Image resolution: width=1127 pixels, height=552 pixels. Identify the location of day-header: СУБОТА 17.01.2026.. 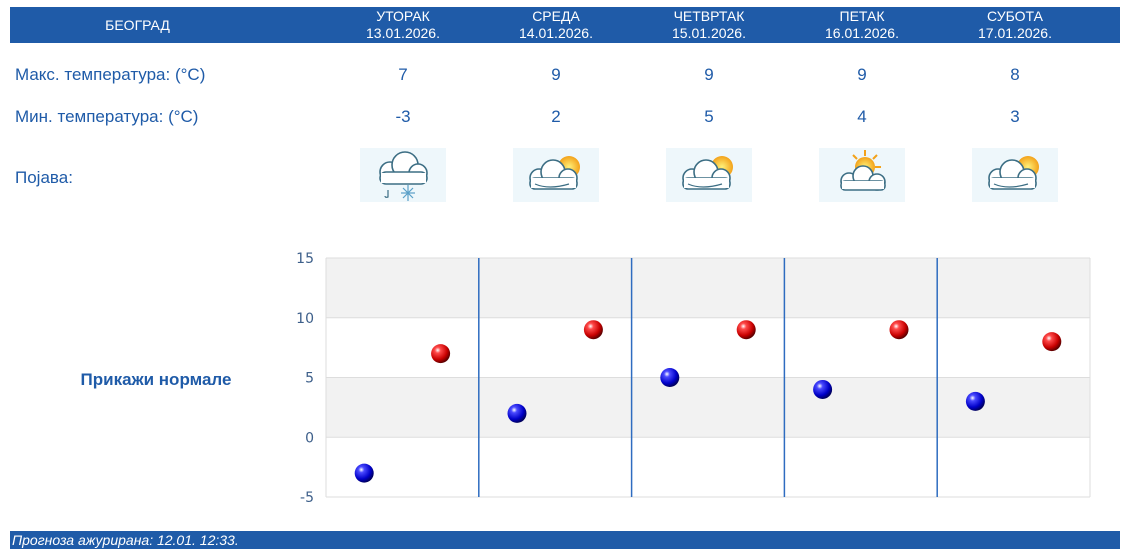
(1015, 25).